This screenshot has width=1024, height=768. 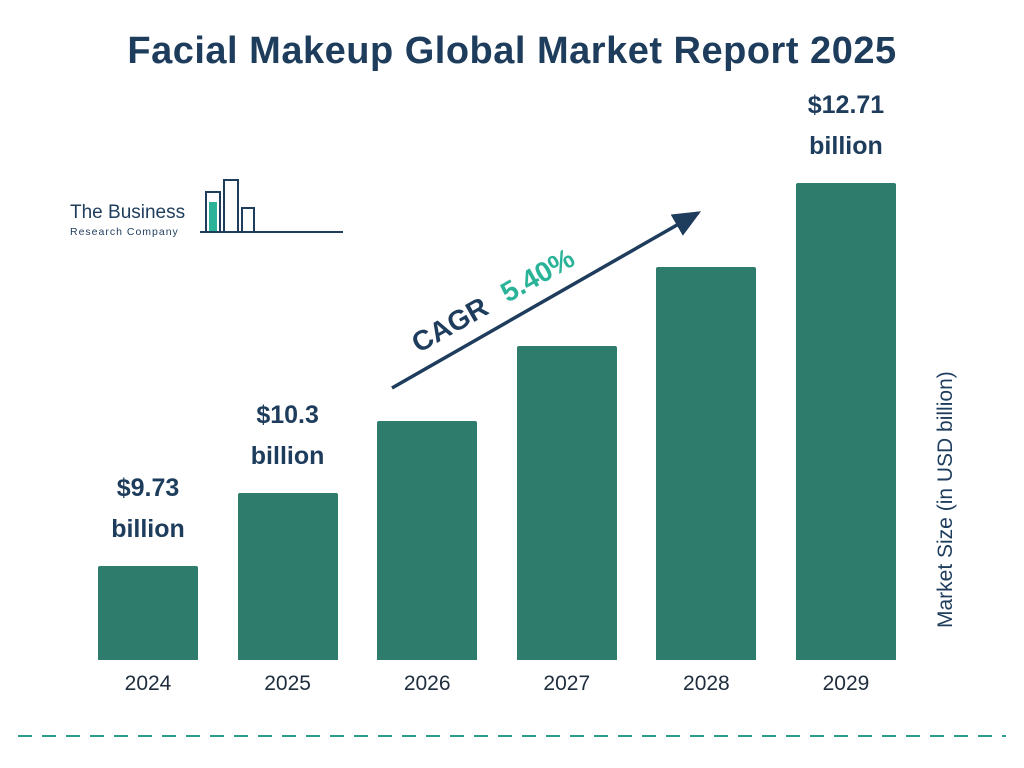 I want to click on x-tick-label-2026: 2026, so click(x=427, y=683).